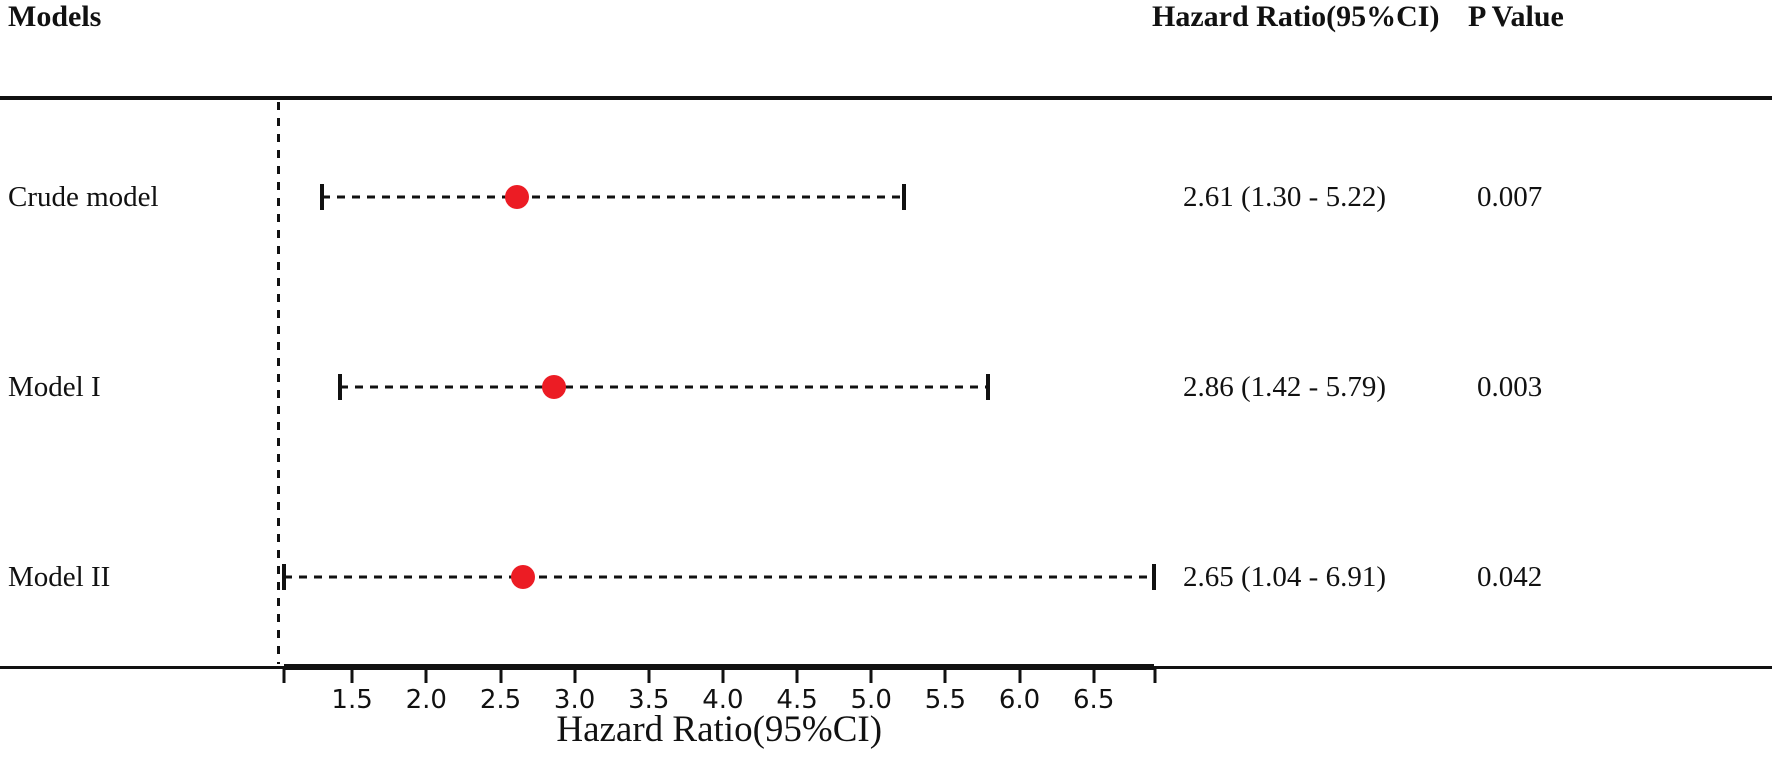 The width and height of the screenshot is (1772, 758). I want to click on x-tick-label: 6.0, so click(1019, 700).